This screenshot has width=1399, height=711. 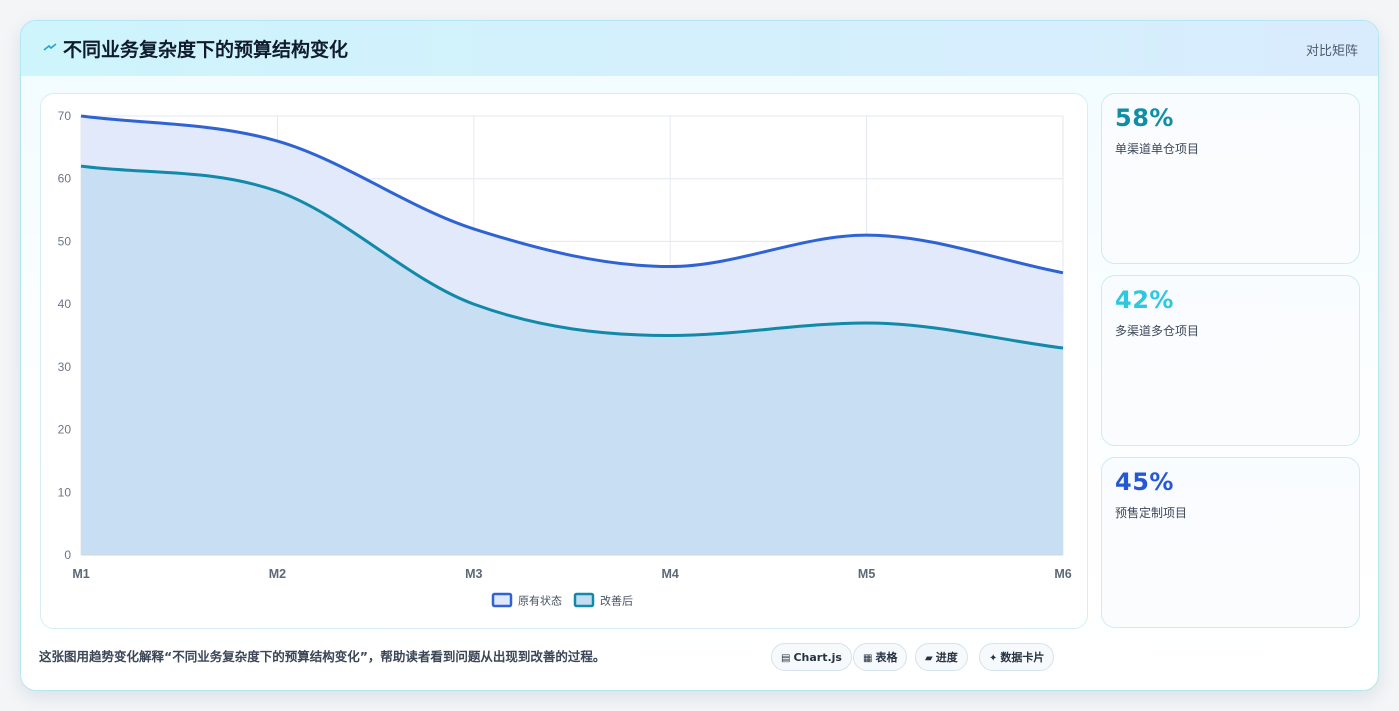 I want to click on progress-pill: ▰ 进度, so click(x=941, y=657).